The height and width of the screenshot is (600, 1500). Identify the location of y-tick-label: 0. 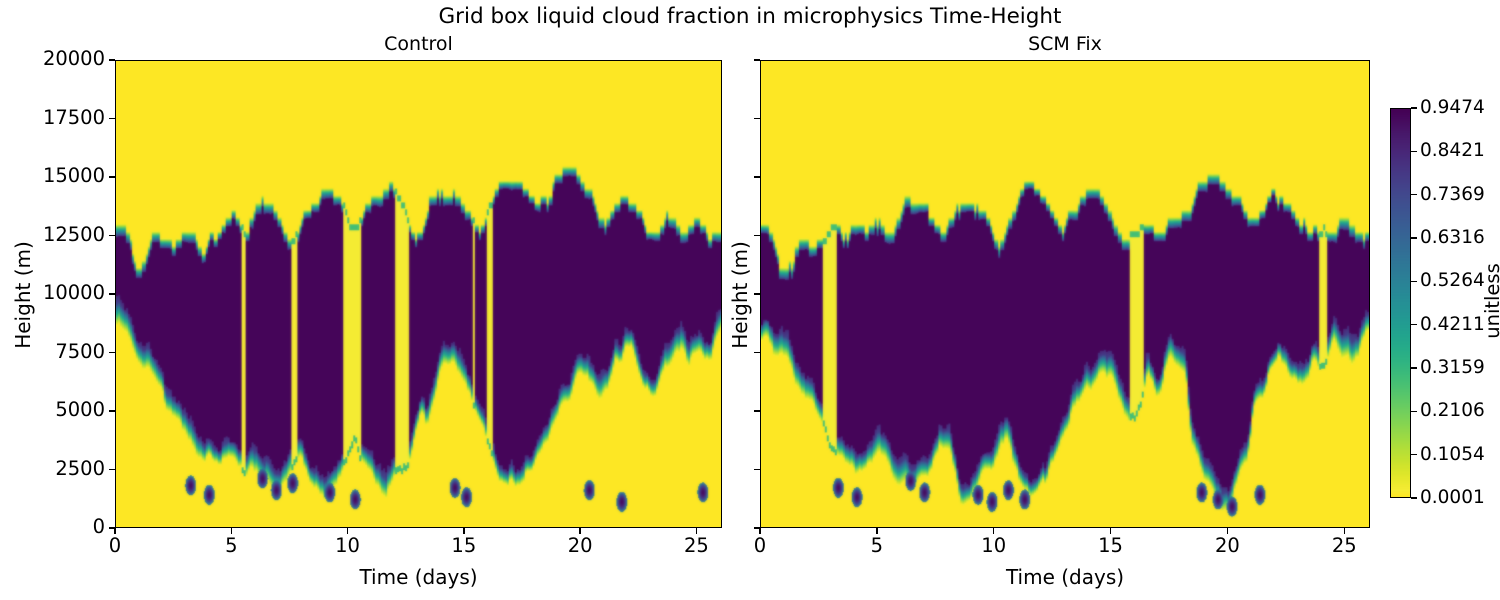
(98, 526).